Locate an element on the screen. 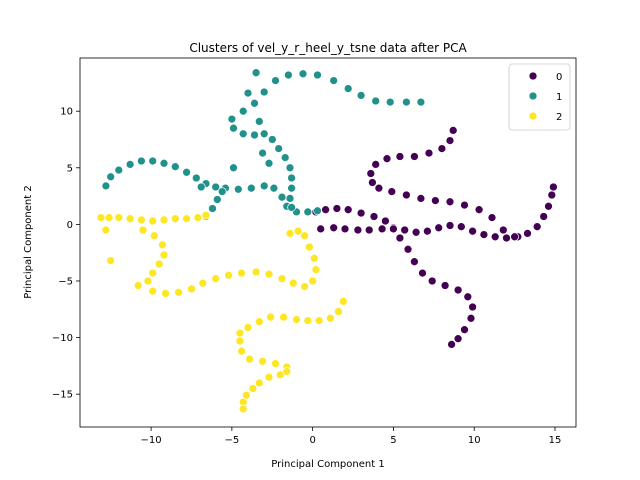 Image resolution: width=640 pixels, height=480 pixels. y-tick-label: −10 is located at coordinates (62, 338).